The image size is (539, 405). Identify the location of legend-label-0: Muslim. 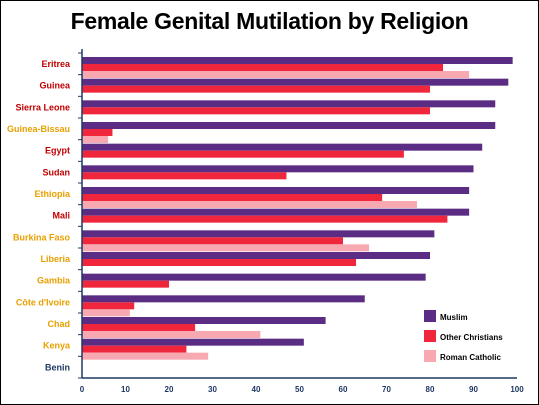
(454, 317).